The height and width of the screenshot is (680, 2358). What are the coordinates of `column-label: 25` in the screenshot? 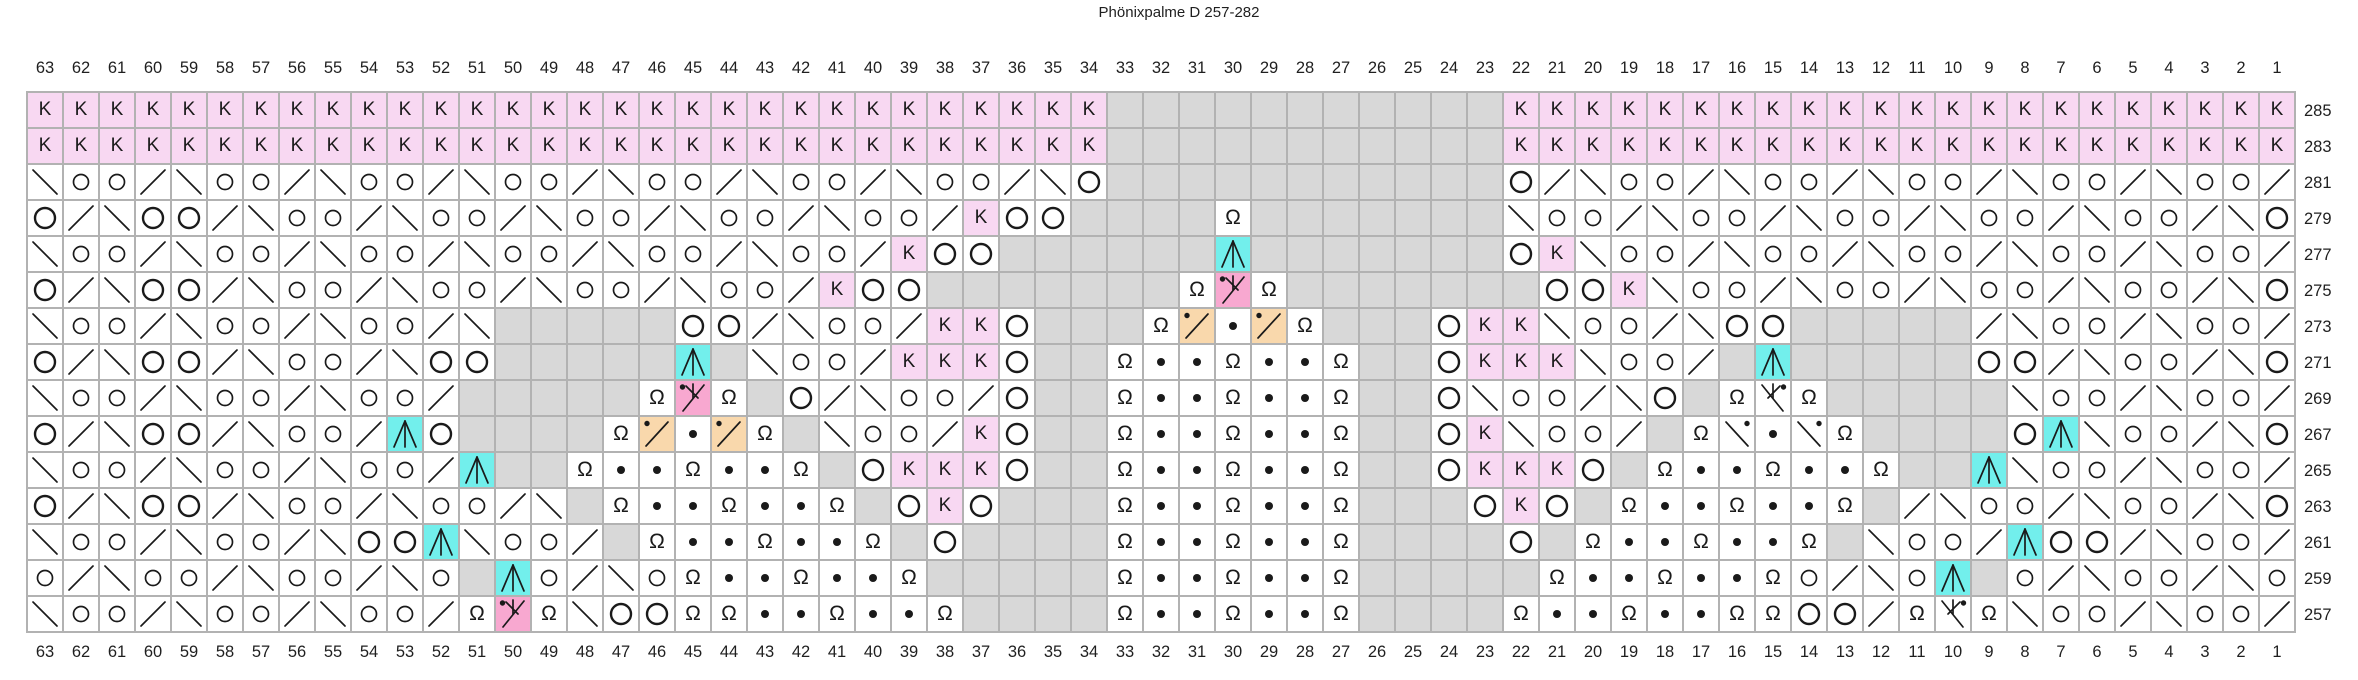 It's located at (1413, 68).